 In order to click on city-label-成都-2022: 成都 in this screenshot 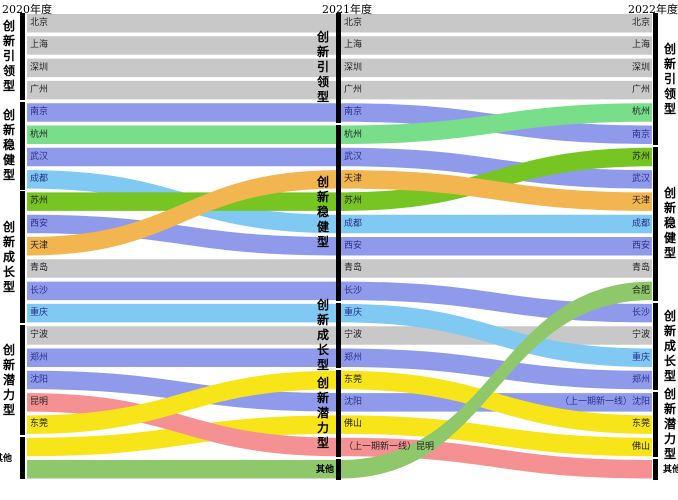, I will do `click(640, 223)`.